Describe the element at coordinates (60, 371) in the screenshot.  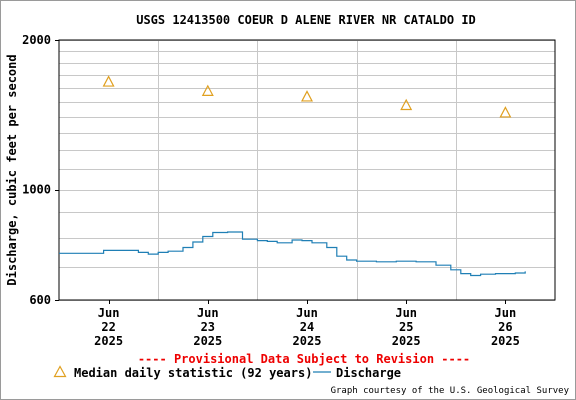
I see `legend-triangle-icon` at that location.